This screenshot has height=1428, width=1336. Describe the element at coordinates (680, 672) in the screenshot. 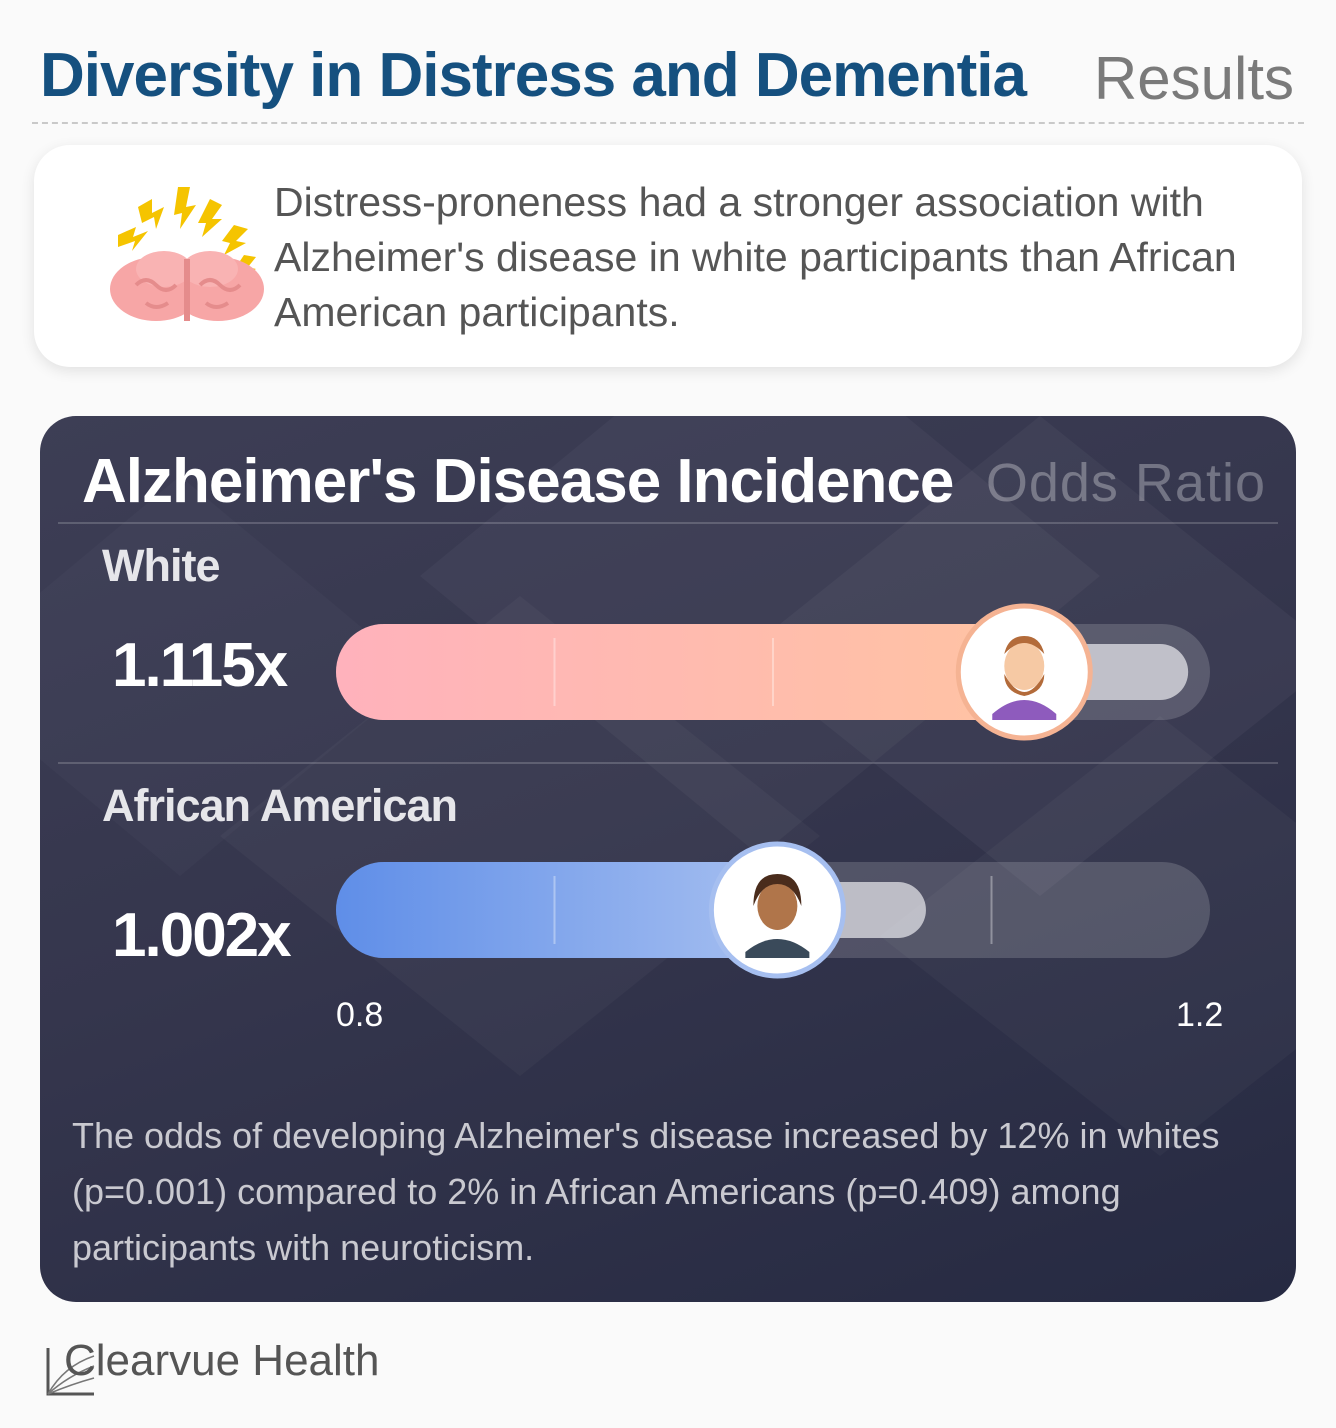

I see `bar-white` at that location.